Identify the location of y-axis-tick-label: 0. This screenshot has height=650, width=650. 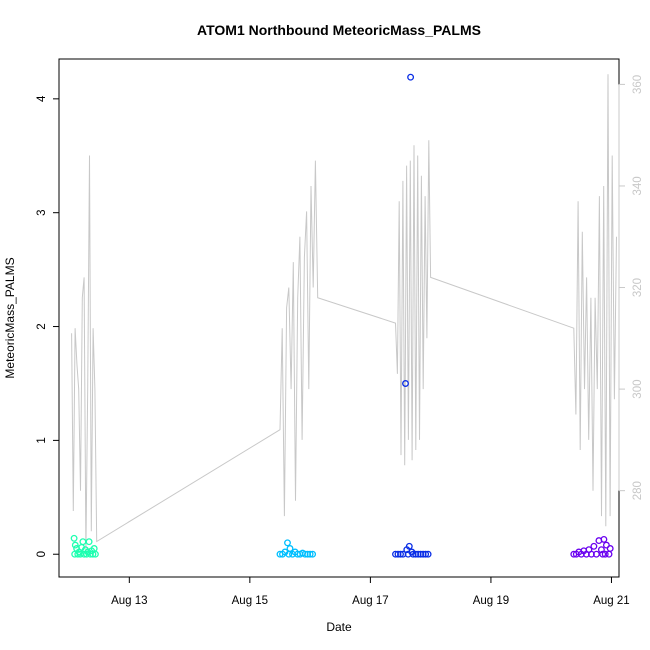
(42, 554).